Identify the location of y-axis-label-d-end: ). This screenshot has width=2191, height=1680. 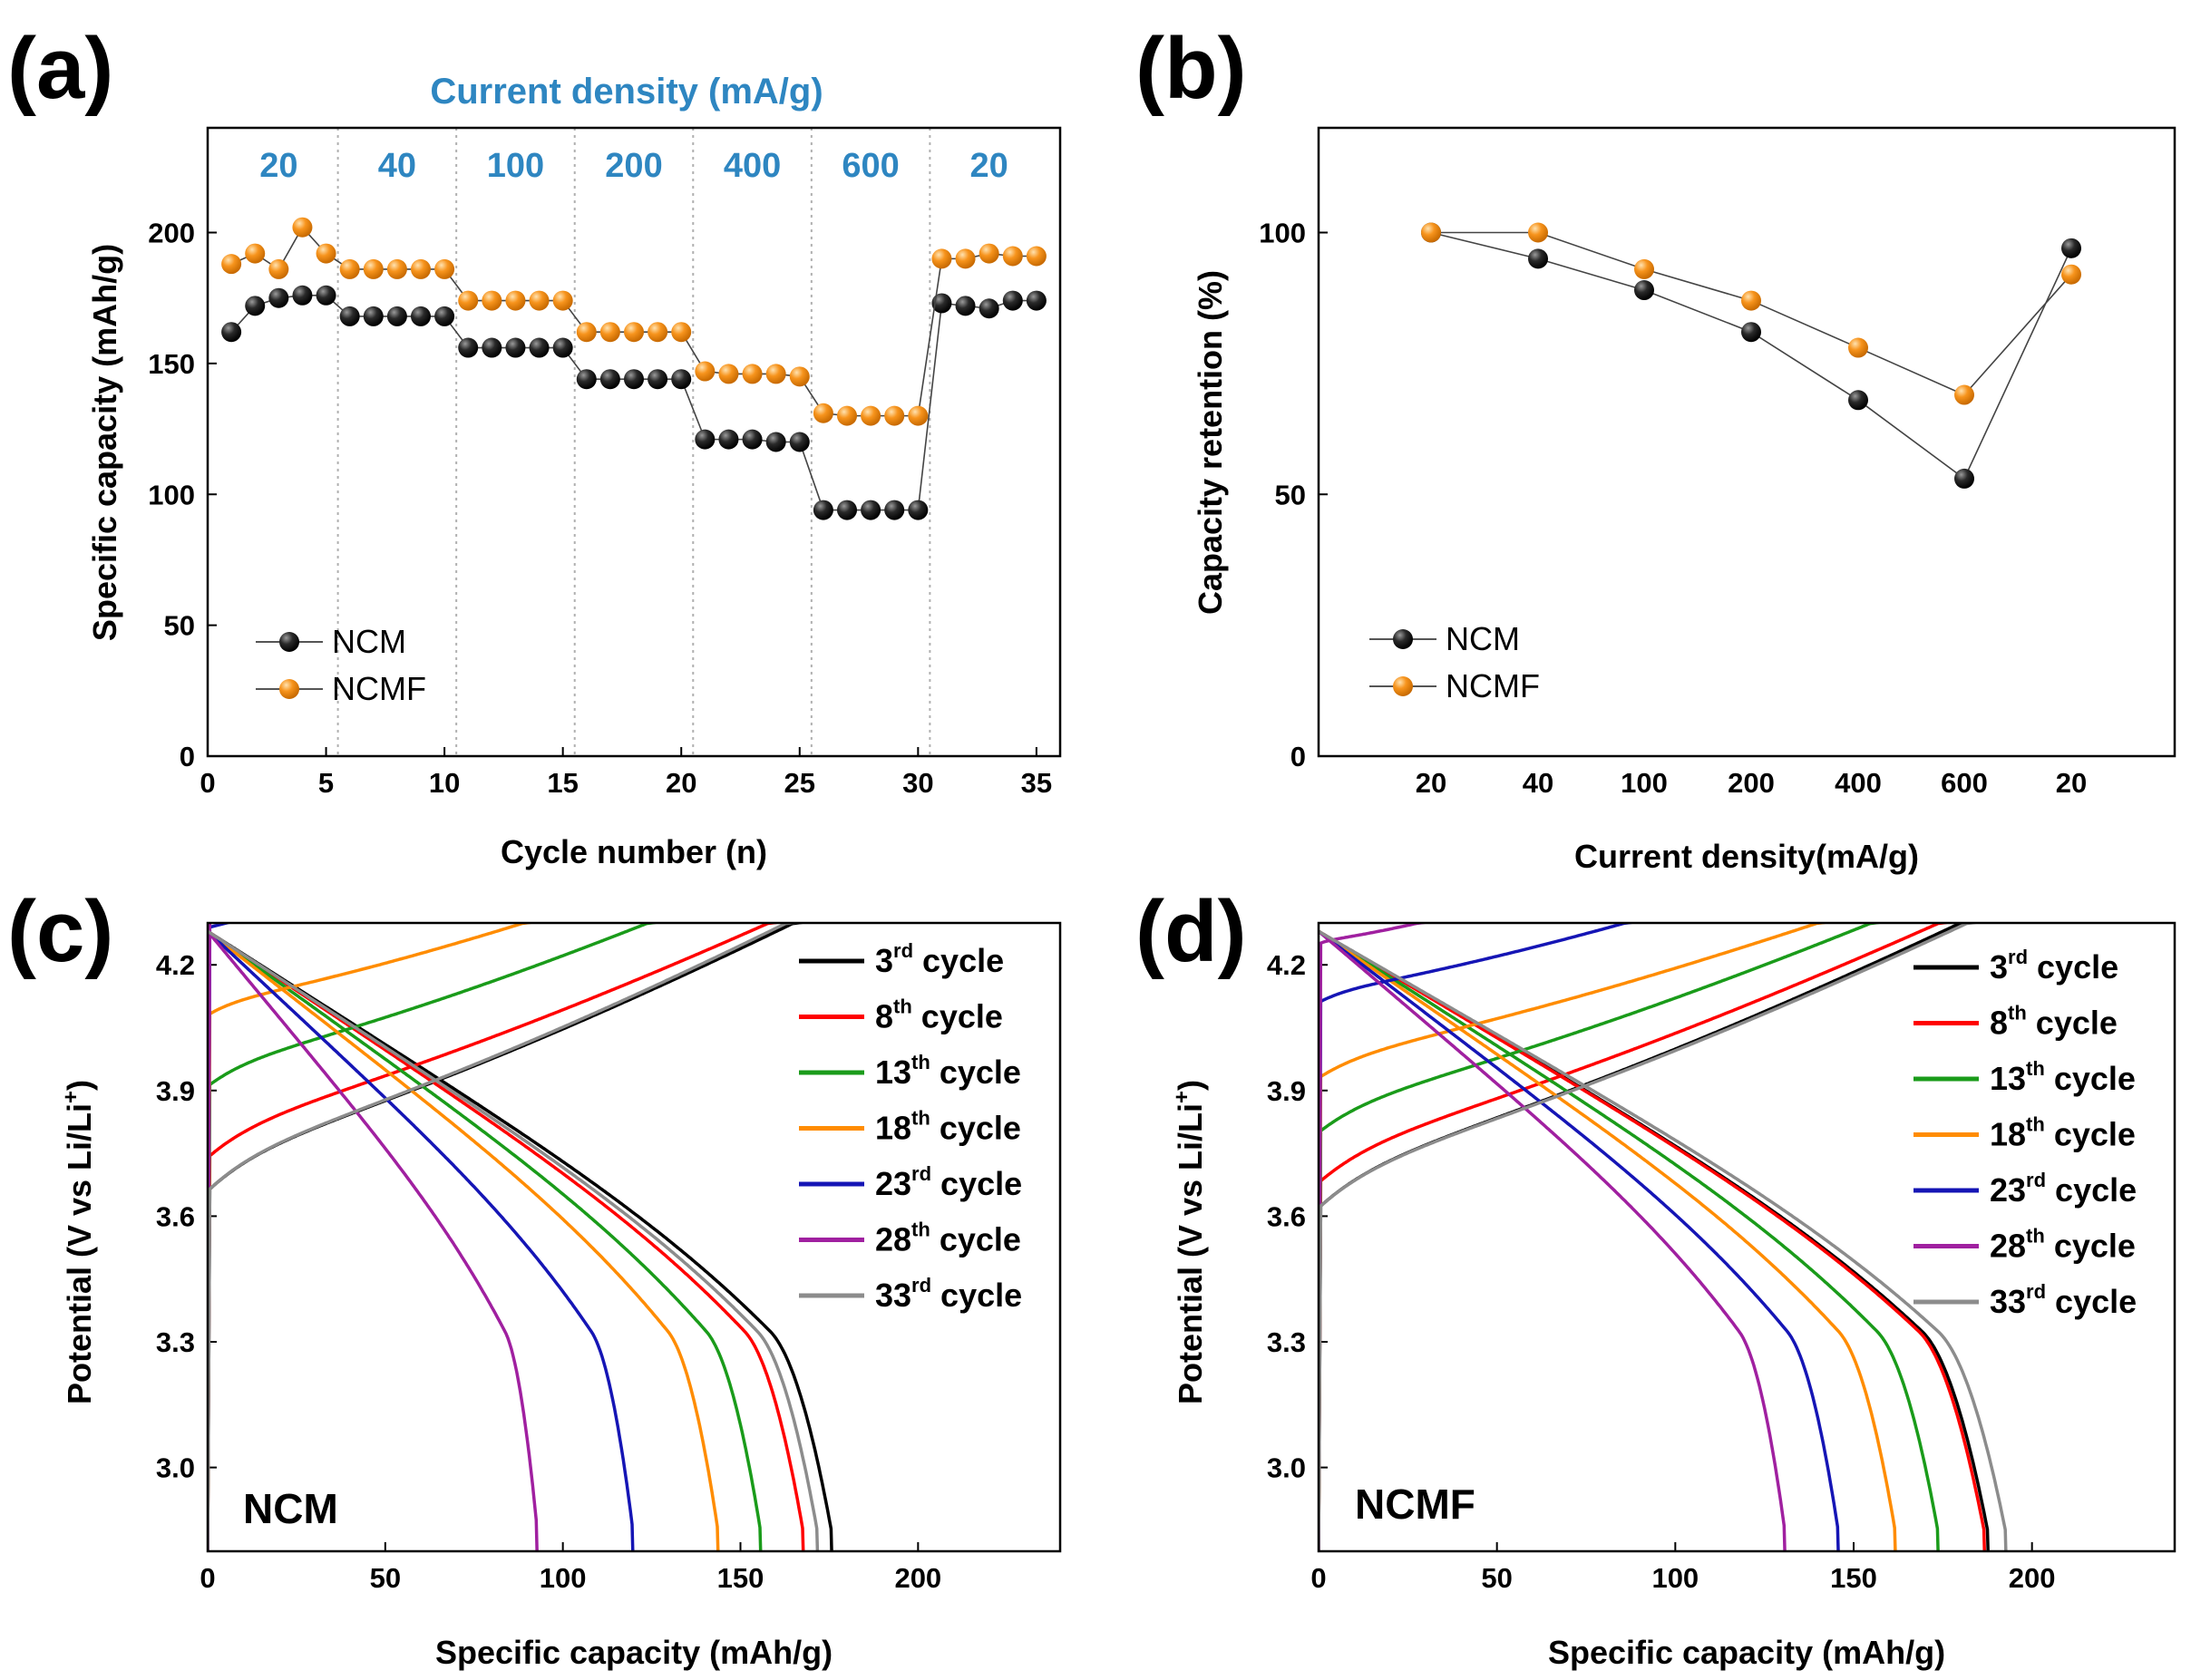
(1190, 1085).